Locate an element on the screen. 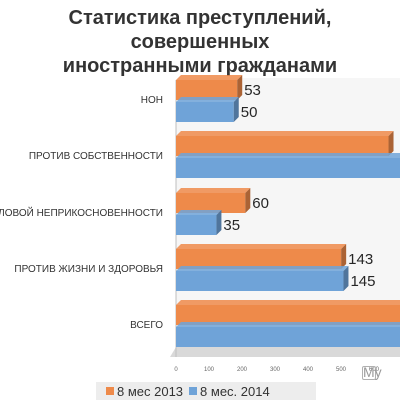  category-label: НОН is located at coordinates (152, 100).